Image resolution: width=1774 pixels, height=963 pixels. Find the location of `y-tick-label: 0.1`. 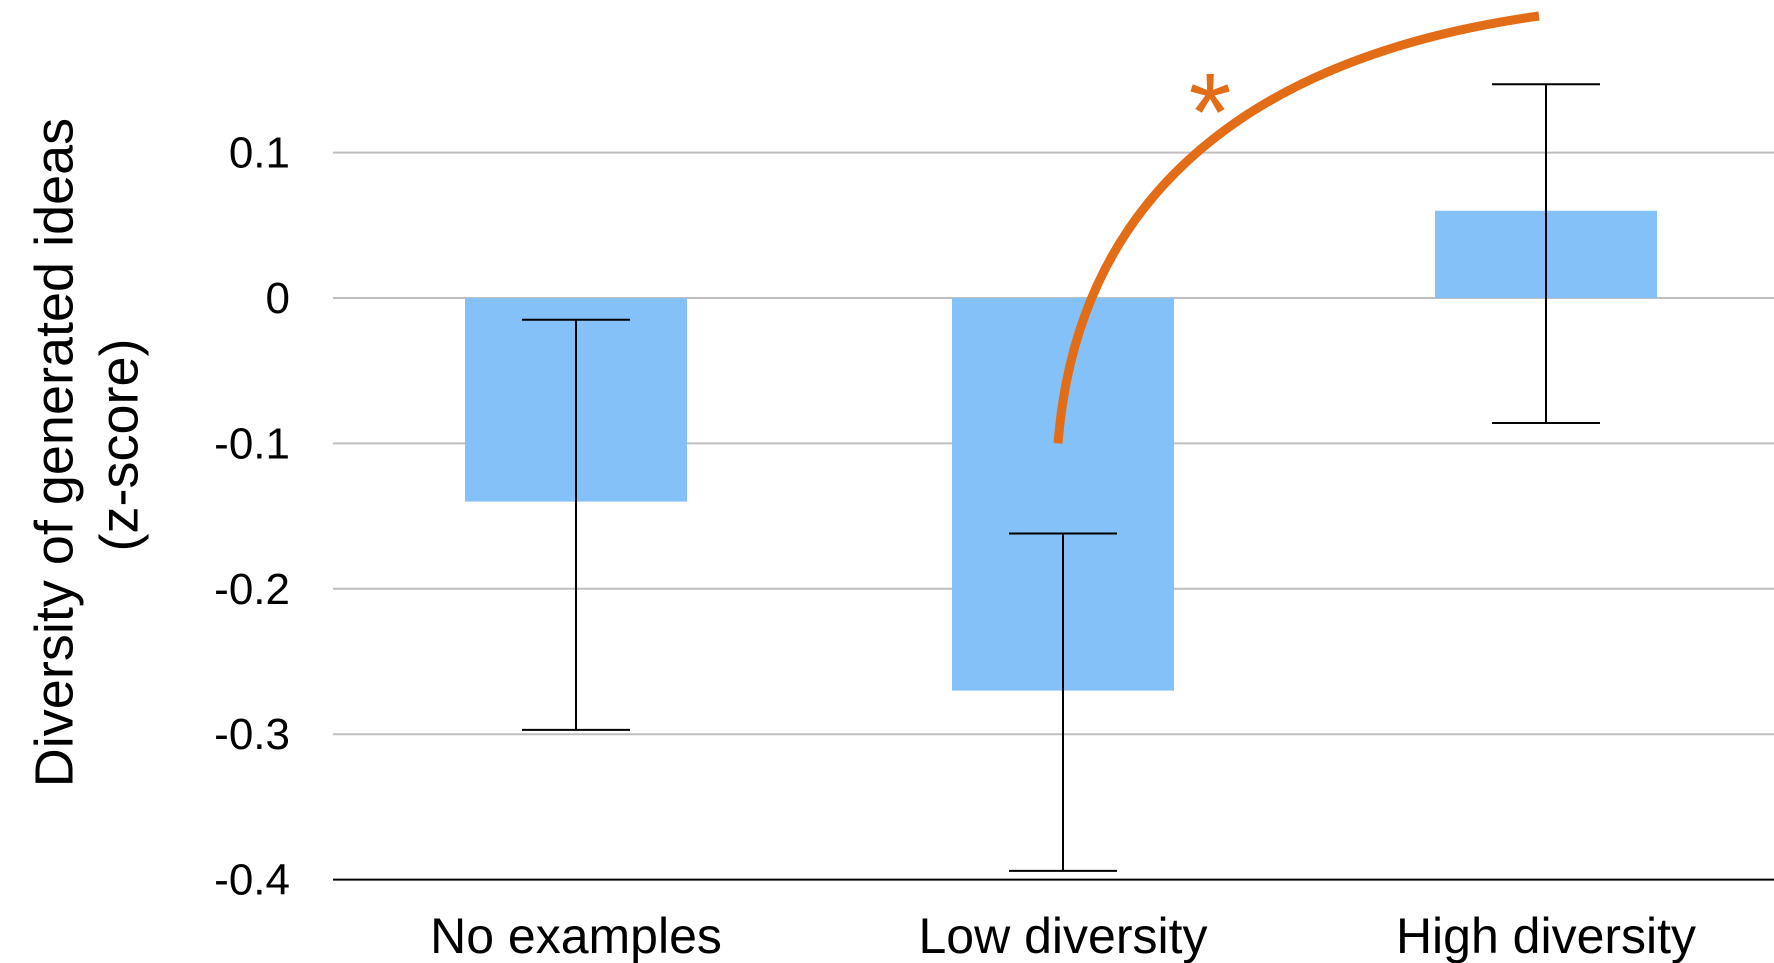

y-tick-label: 0.1 is located at coordinates (259, 153).